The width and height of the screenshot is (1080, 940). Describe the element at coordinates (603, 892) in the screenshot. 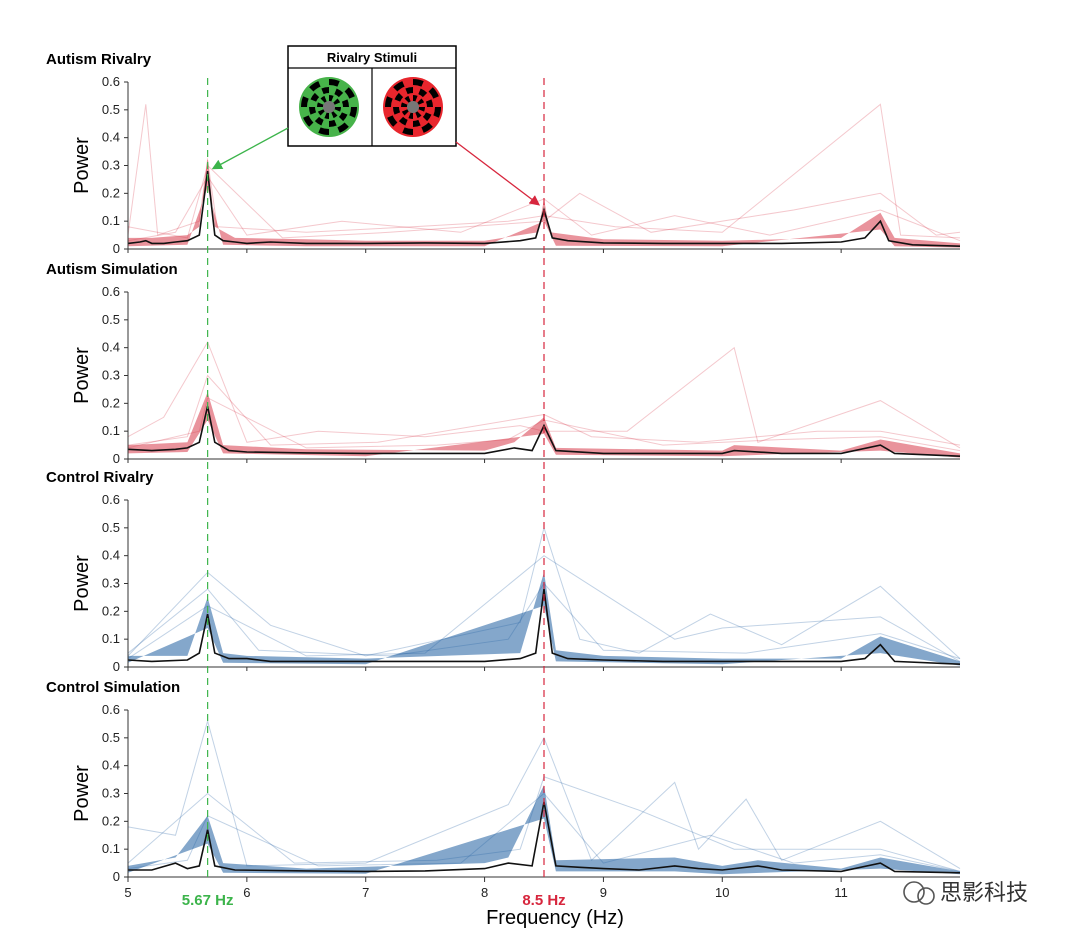

I see `x-tick-label: 9` at that location.